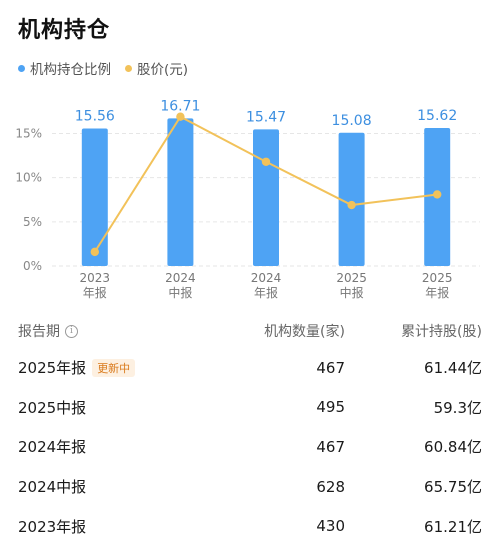 The width and height of the screenshot is (500, 541). Describe the element at coordinates (457, 407) in the screenshot. I see `cell-shares: 59.3亿` at that location.